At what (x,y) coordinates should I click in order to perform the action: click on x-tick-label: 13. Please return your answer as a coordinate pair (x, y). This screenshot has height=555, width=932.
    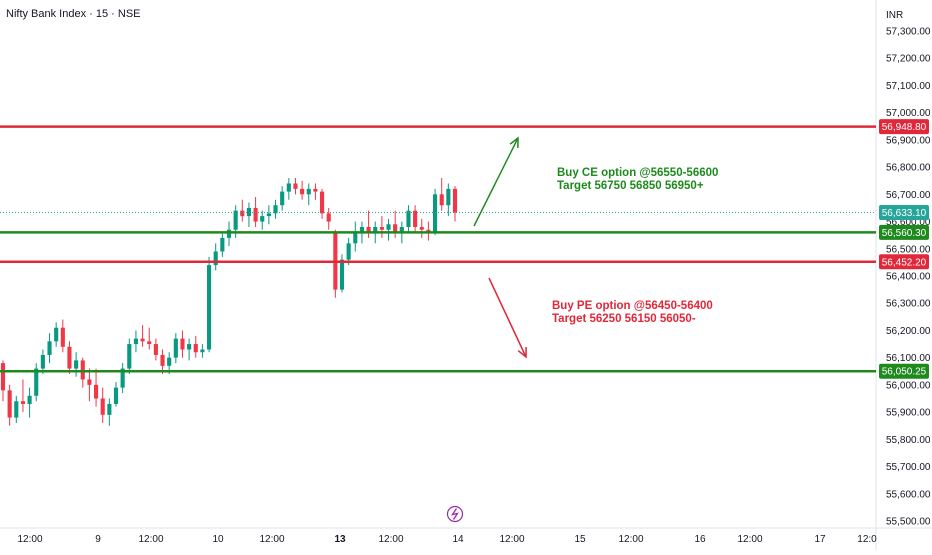
    Looking at the image, I should click on (340, 539).